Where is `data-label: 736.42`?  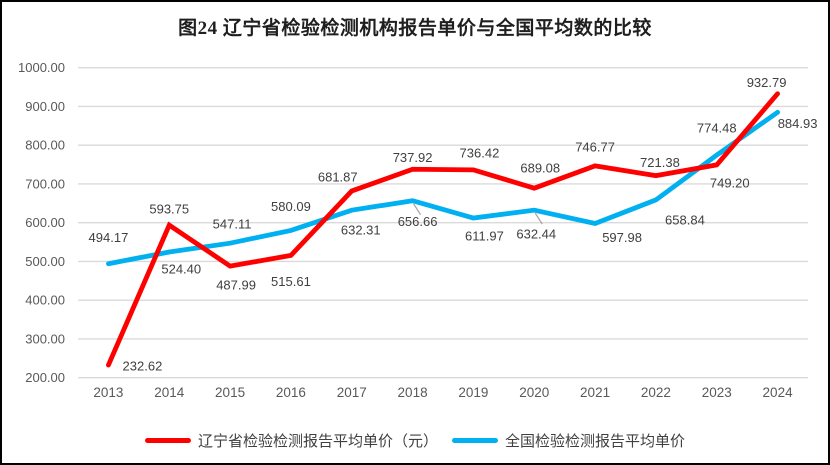
data-label: 736.42 is located at coordinates (480, 152).